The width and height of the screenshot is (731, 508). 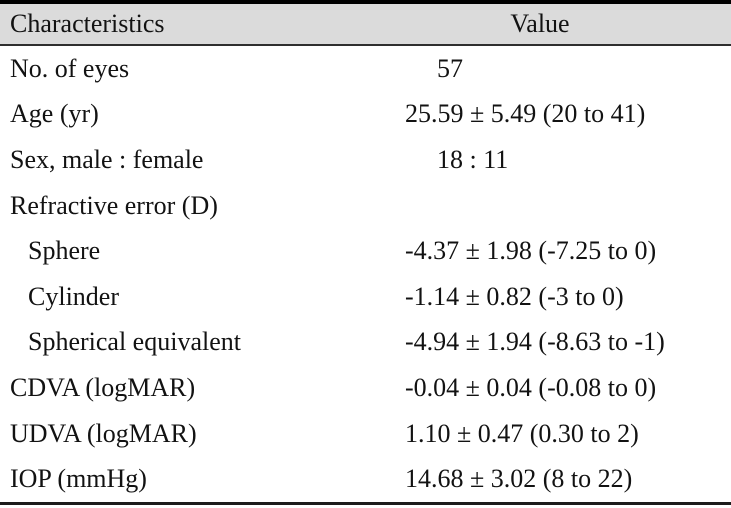 What do you see at coordinates (365, 503) in the screenshot?
I see `table-bottom-rule` at bounding box center [365, 503].